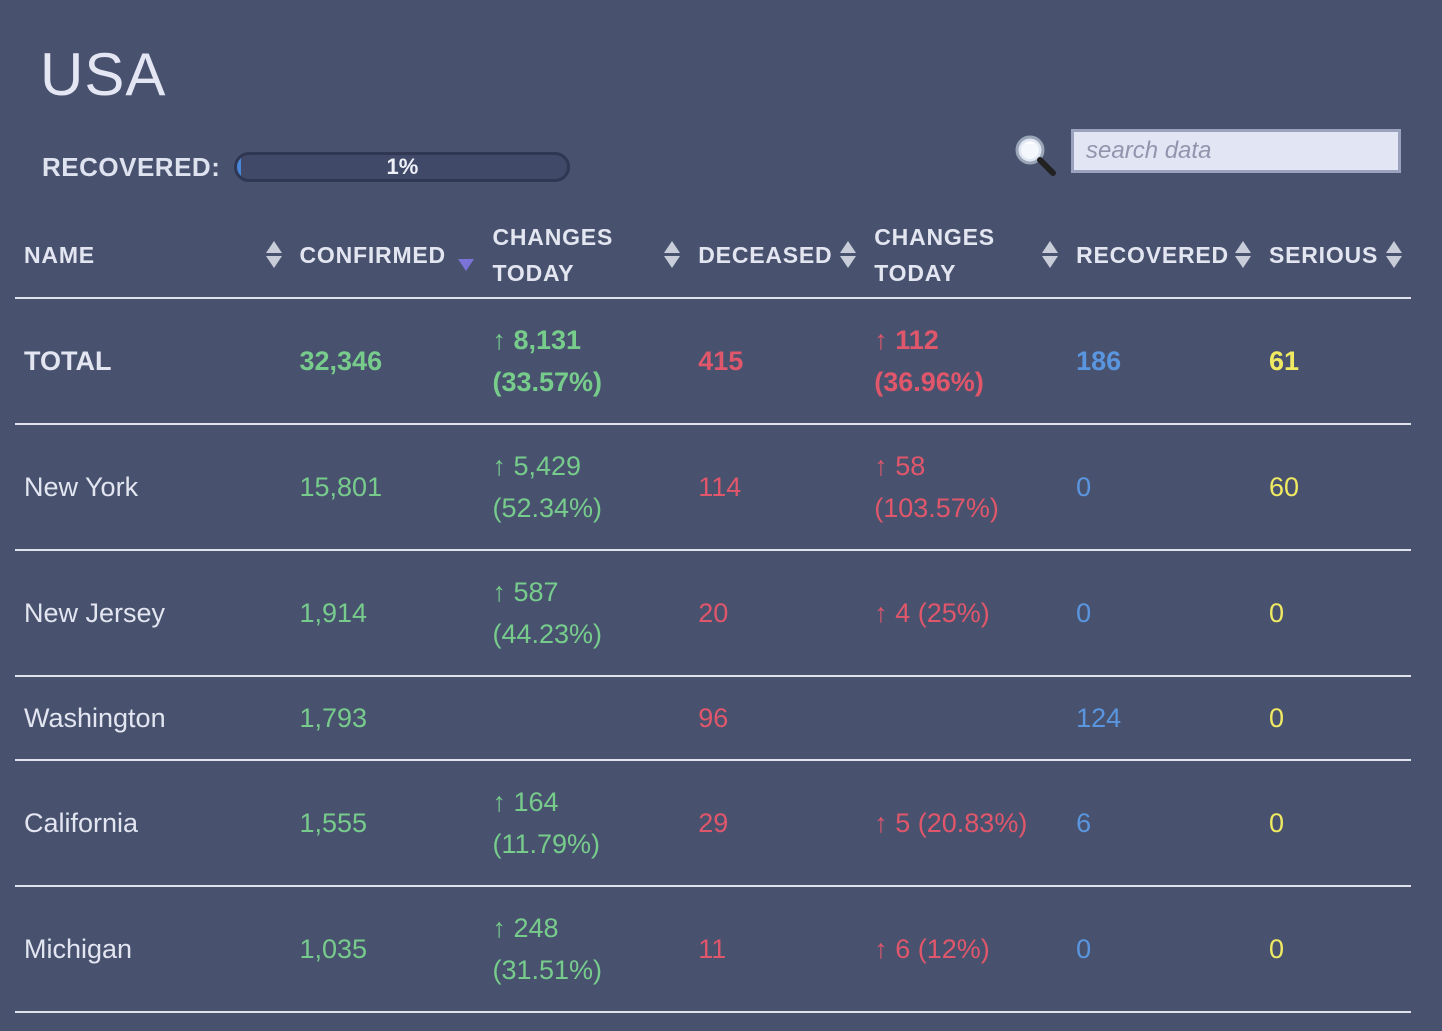 The height and width of the screenshot is (1031, 1442). Describe the element at coordinates (1084, 823) in the screenshot. I see `cell-recovered: 6` at that location.